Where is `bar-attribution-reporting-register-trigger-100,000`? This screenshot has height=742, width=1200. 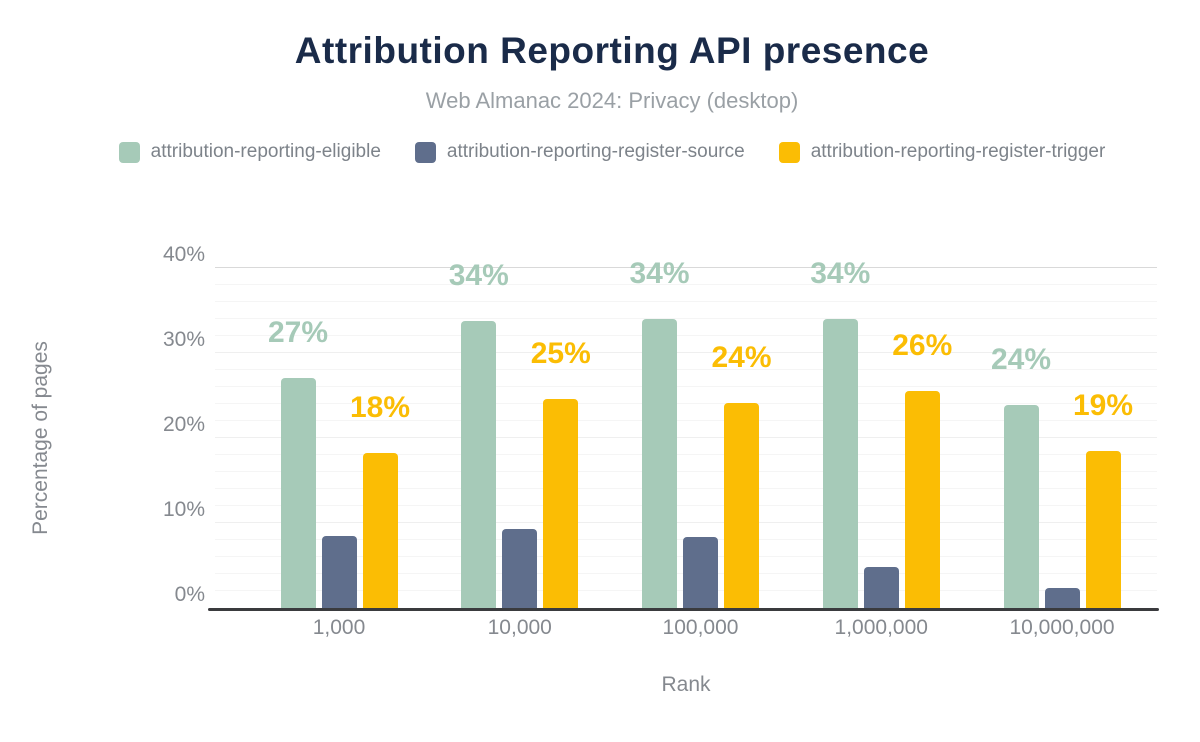 bar-attribution-reporting-register-trigger-100,000 is located at coordinates (741, 505).